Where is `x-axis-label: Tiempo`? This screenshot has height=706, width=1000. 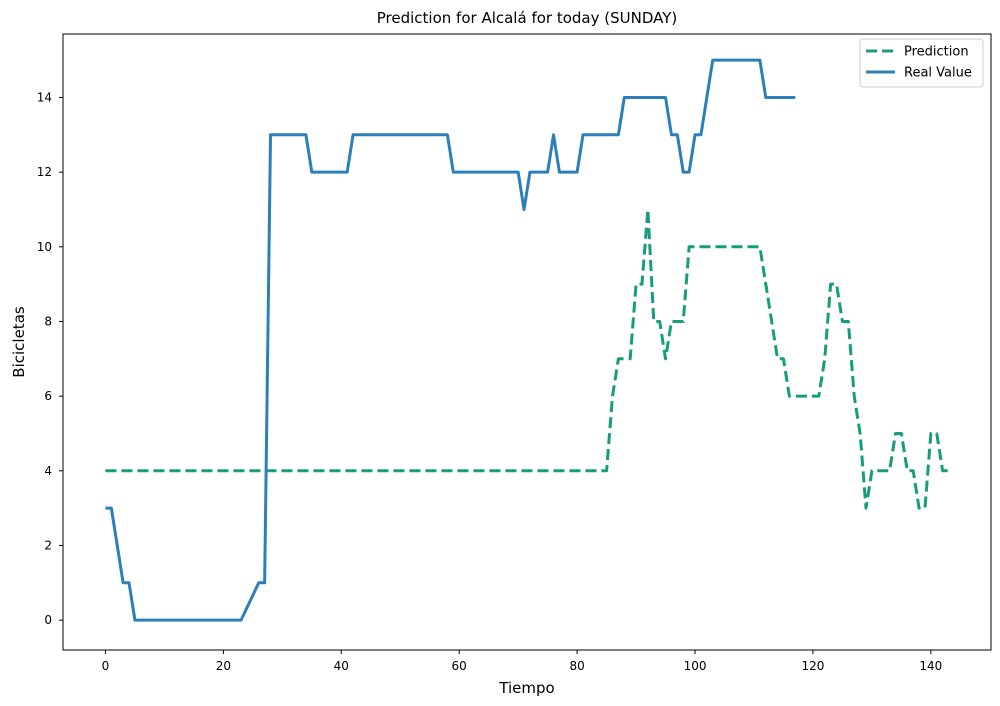
x-axis-label: Tiempo is located at coordinates (526, 688).